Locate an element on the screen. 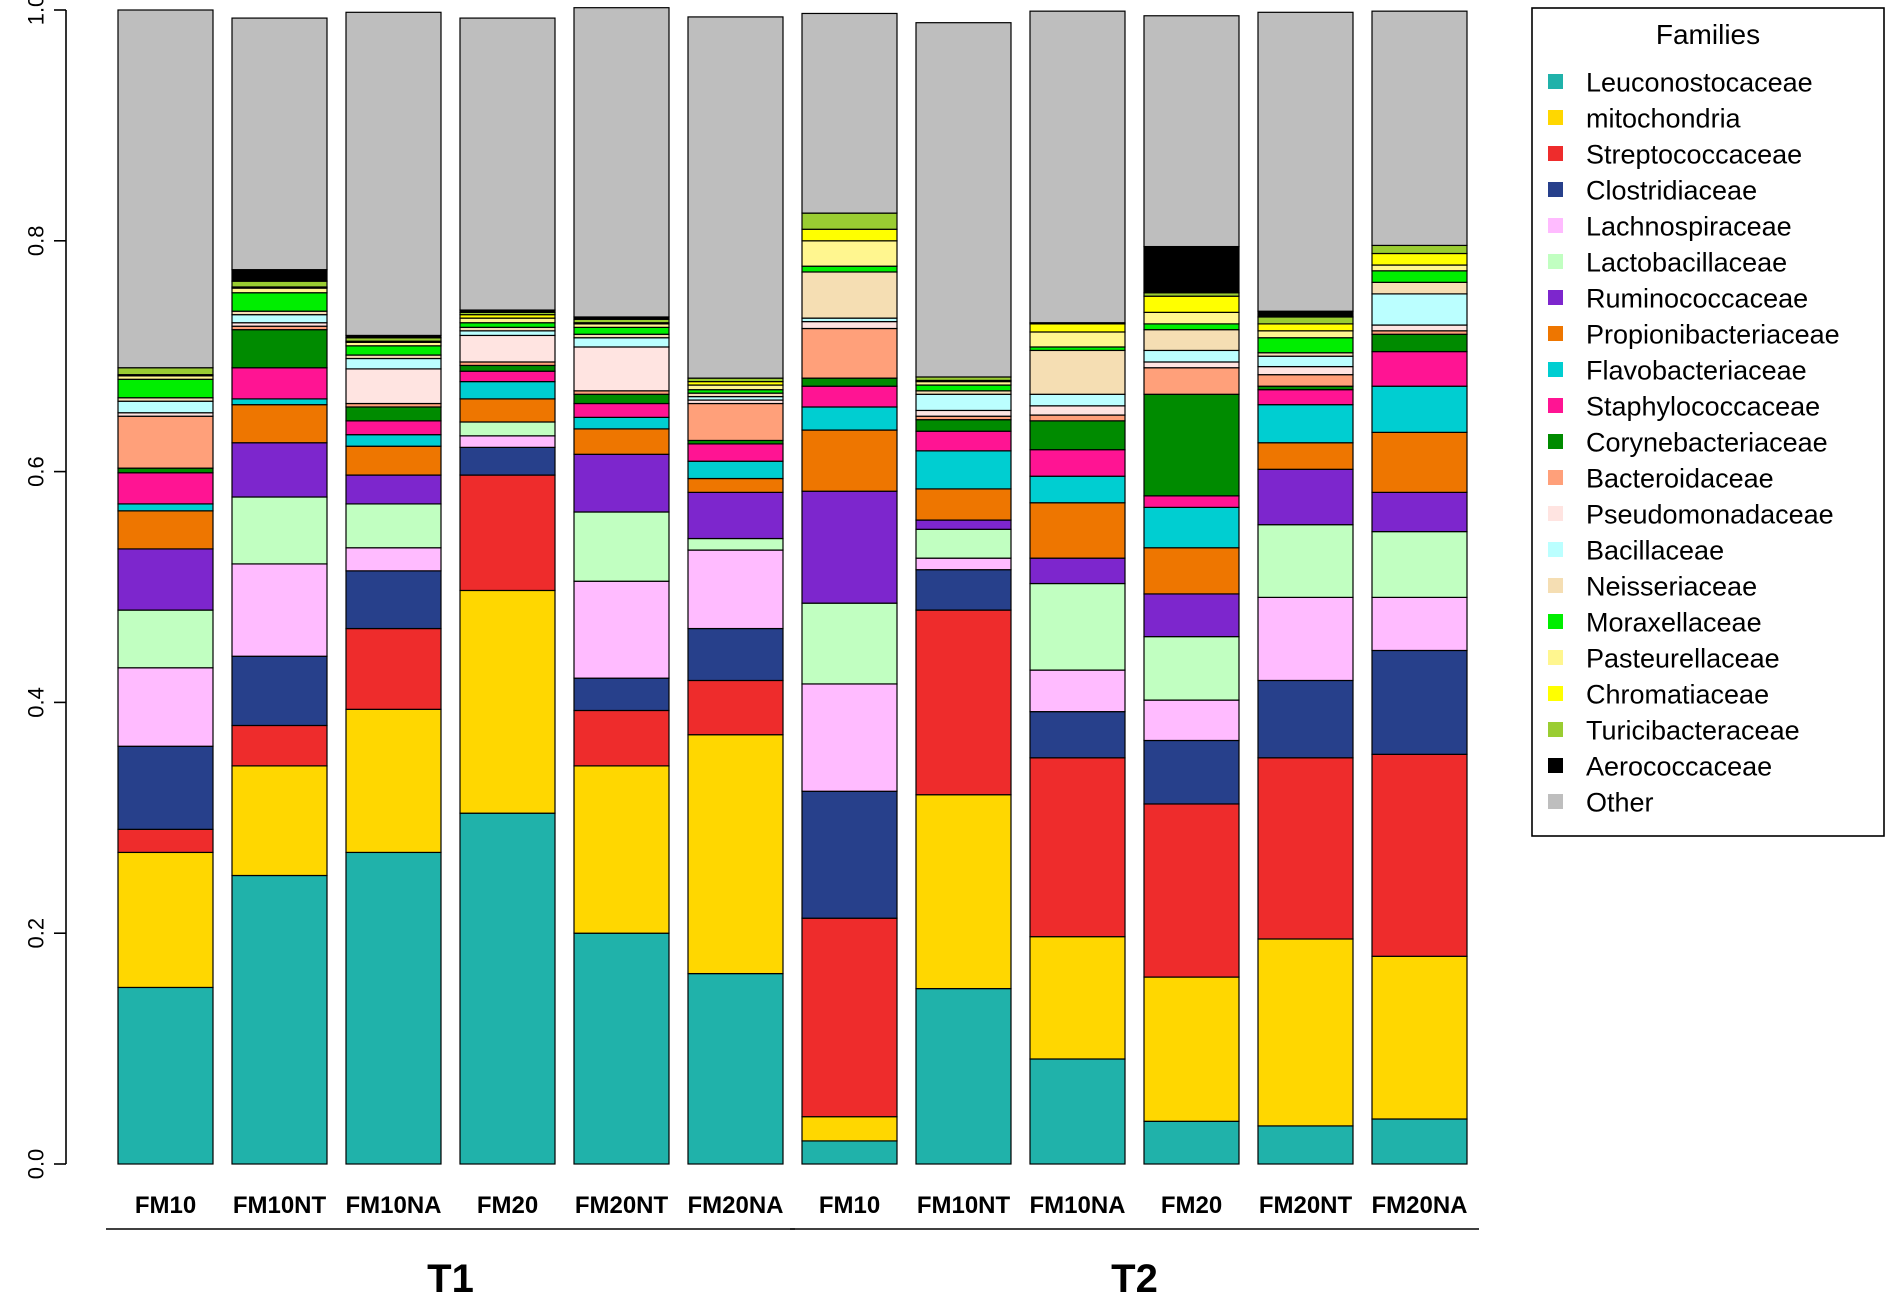 The height and width of the screenshot is (1294, 1887). legend-item: Pasteurellaceae is located at coordinates (1664, 658).